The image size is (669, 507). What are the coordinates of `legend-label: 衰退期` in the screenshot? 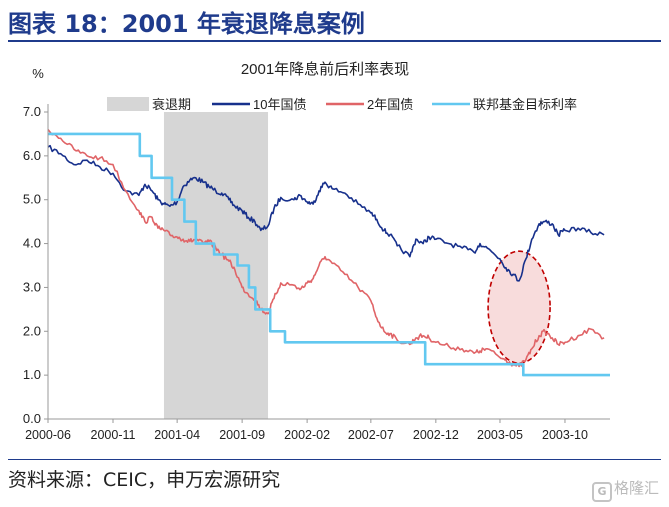 It's located at (171, 104).